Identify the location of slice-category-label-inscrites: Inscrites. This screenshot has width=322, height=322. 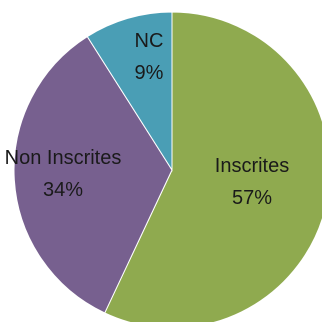
(252, 166).